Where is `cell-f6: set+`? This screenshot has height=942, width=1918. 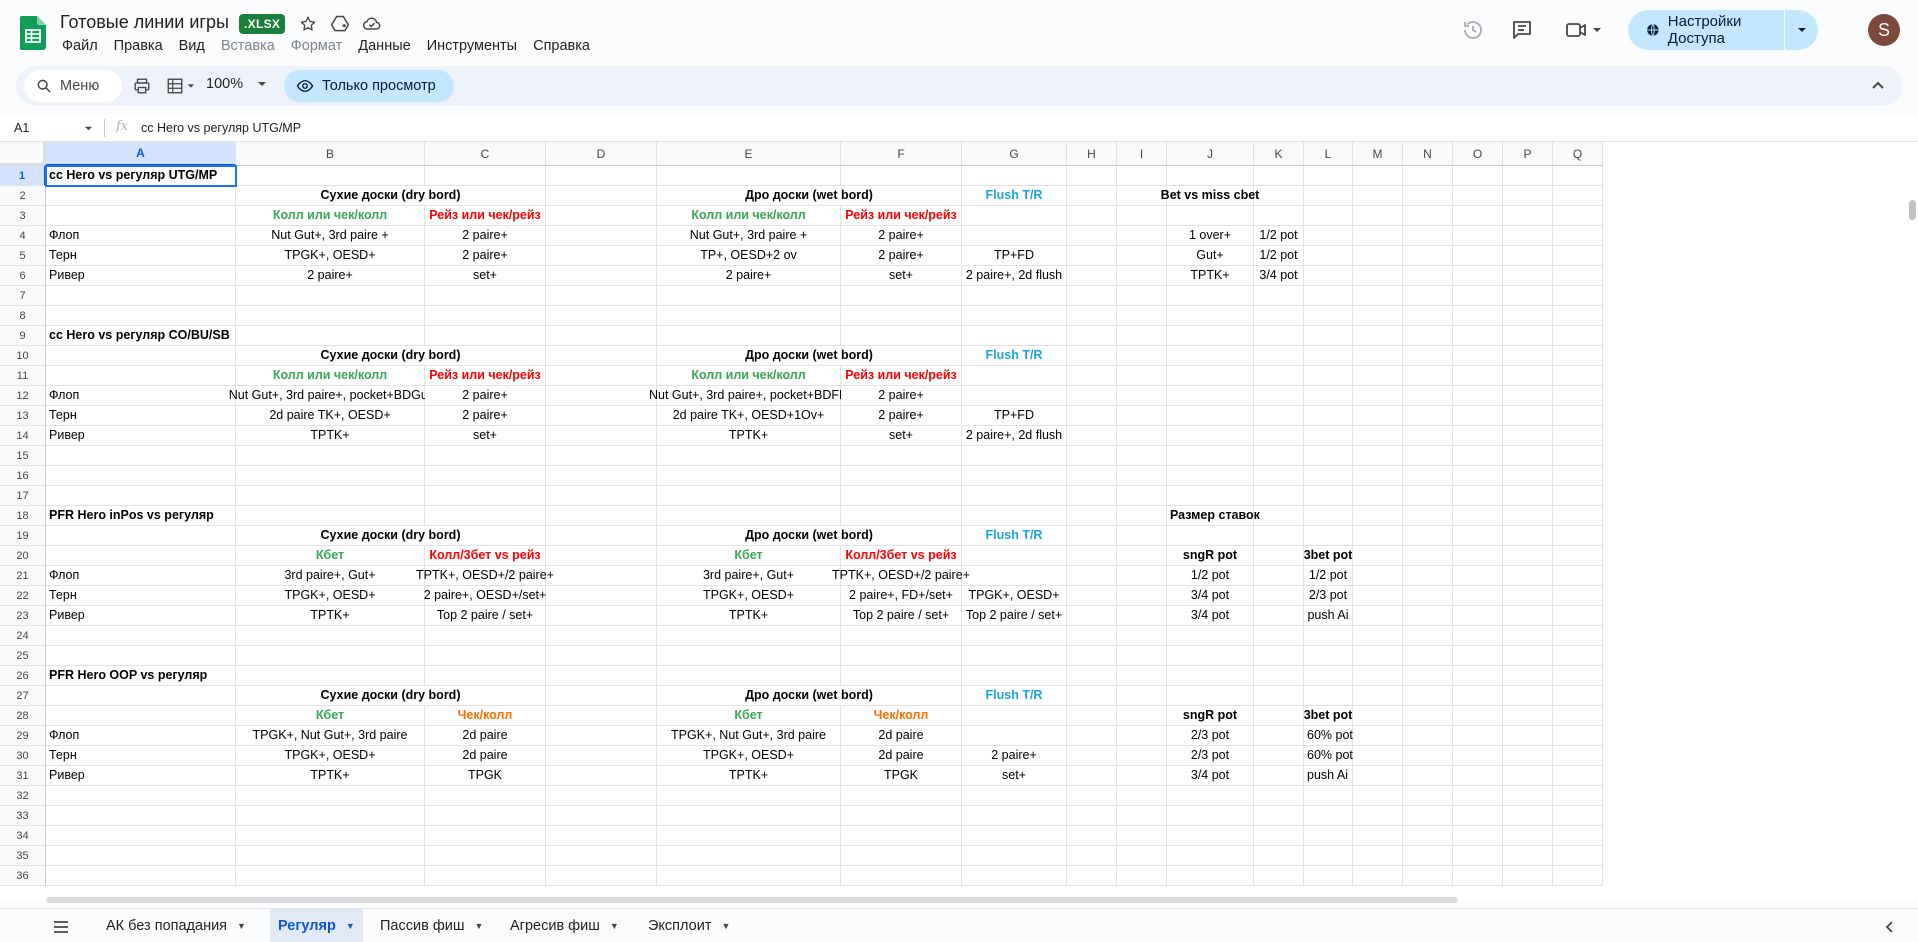 cell-f6: set+ is located at coordinates (901, 276).